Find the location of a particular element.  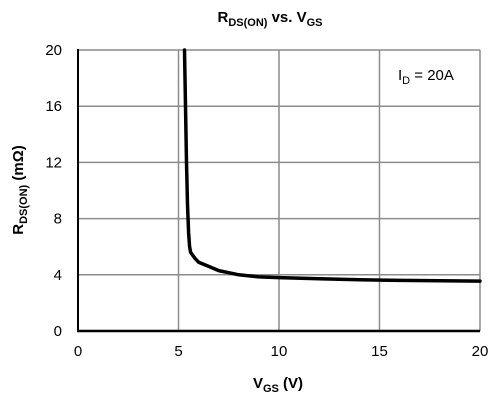

x-axis-label: VGS (V) is located at coordinates (278, 384).